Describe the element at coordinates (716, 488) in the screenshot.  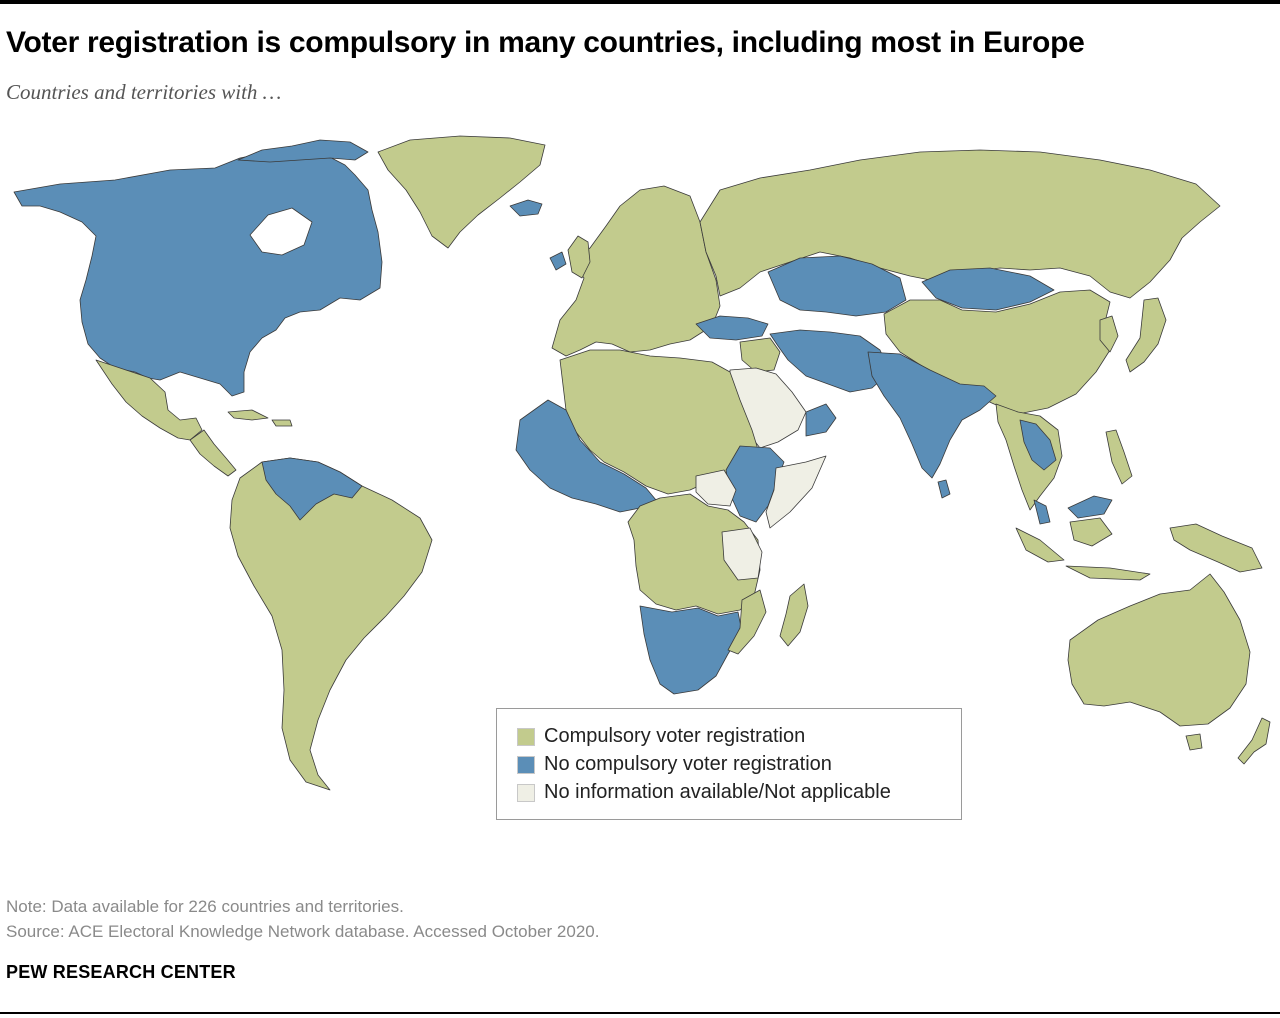
I see `map-region-south-sudan` at that location.